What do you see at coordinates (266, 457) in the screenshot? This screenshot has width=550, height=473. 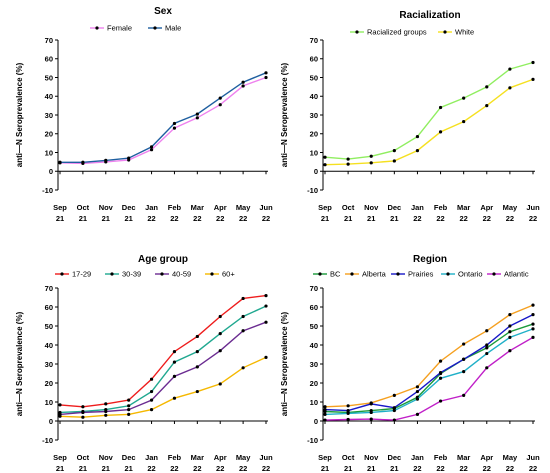 I see `x-tick-label-month: Jun` at bounding box center [266, 457].